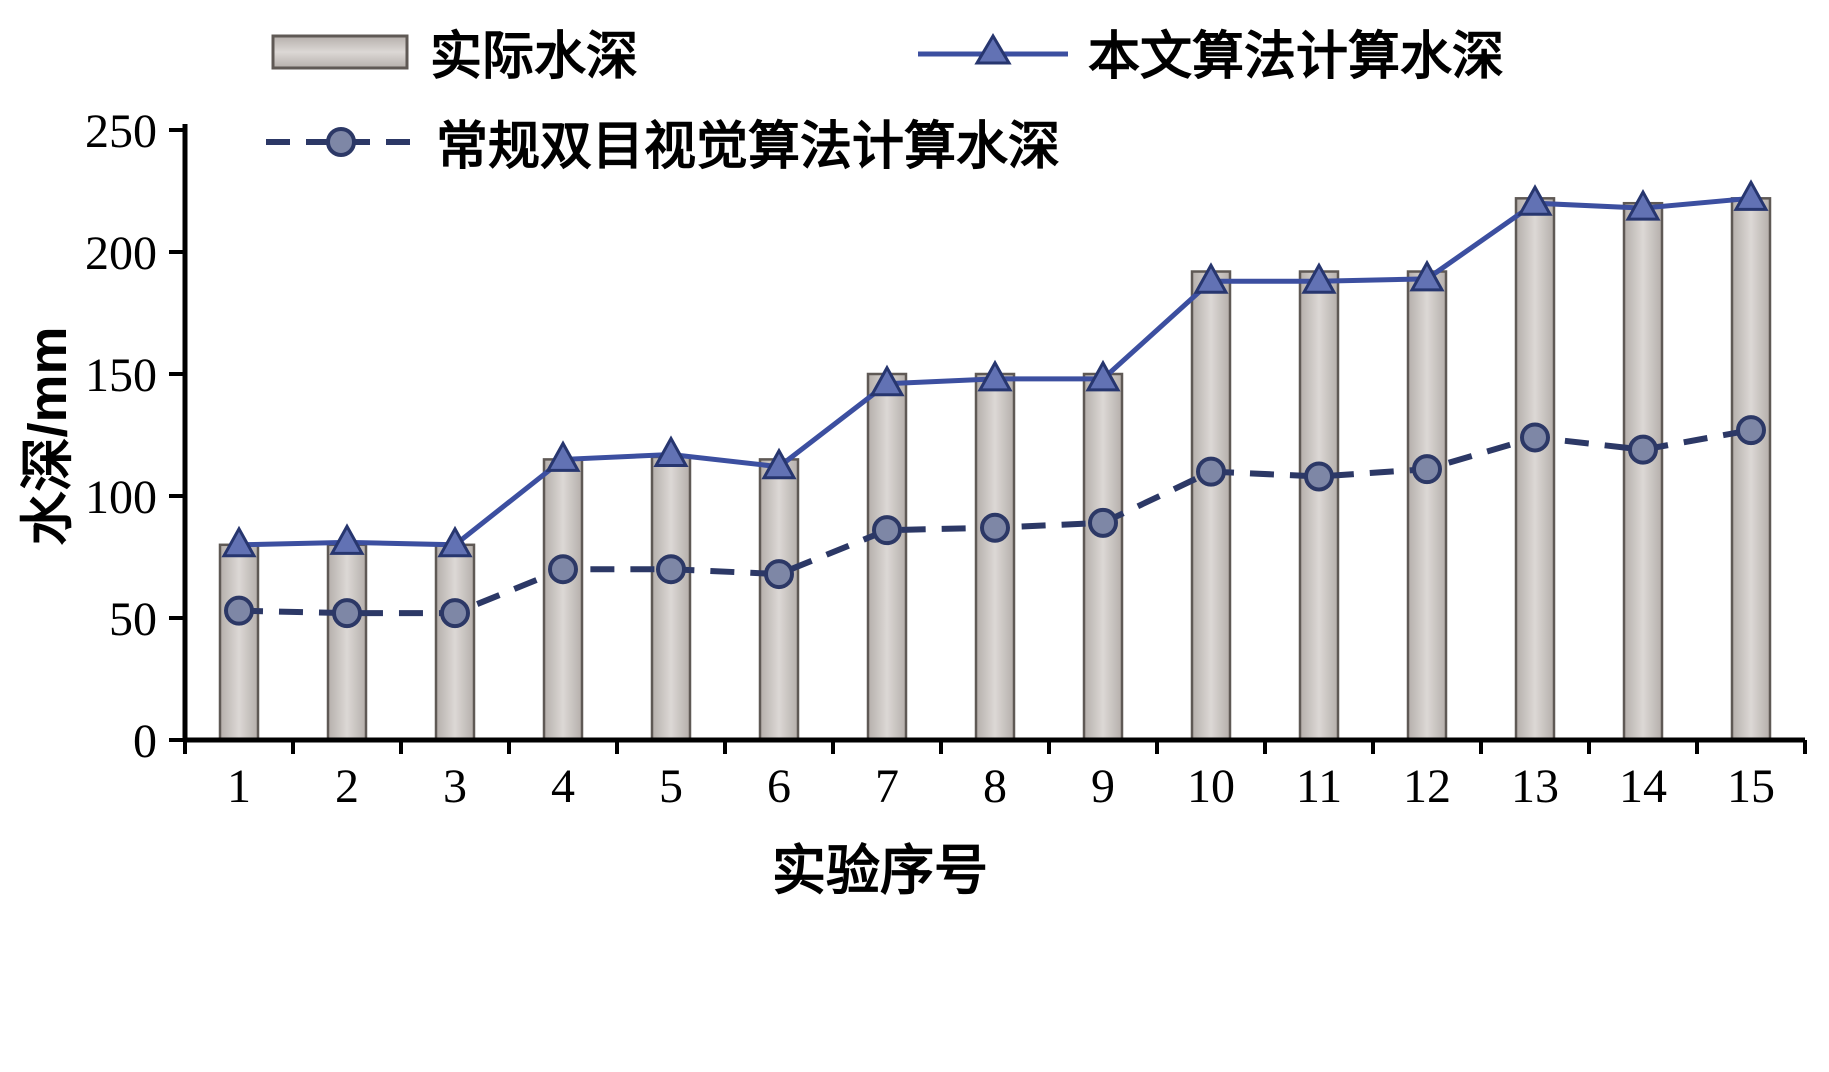  What do you see at coordinates (133, 619) in the screenshot?
I see `y-tick-label: 50` at bounding box center [133, 619].